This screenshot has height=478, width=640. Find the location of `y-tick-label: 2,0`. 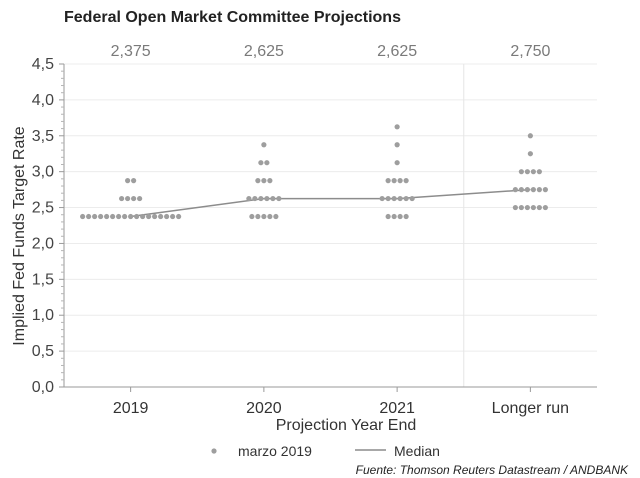

y-tick-label: 2,0 is located at coordinates (43, 243).